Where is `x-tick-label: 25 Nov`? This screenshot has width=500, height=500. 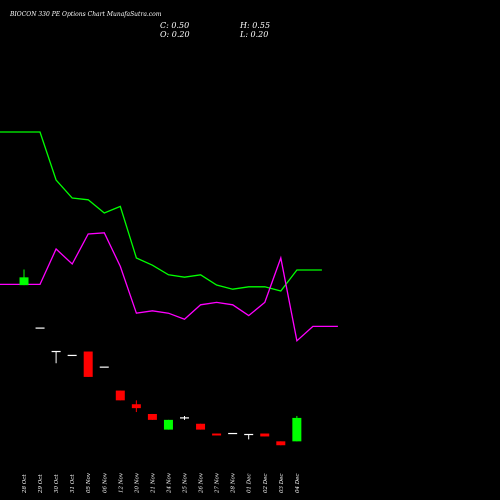
x-tick-label: 25 Nov is located at coordinates (186, 483).